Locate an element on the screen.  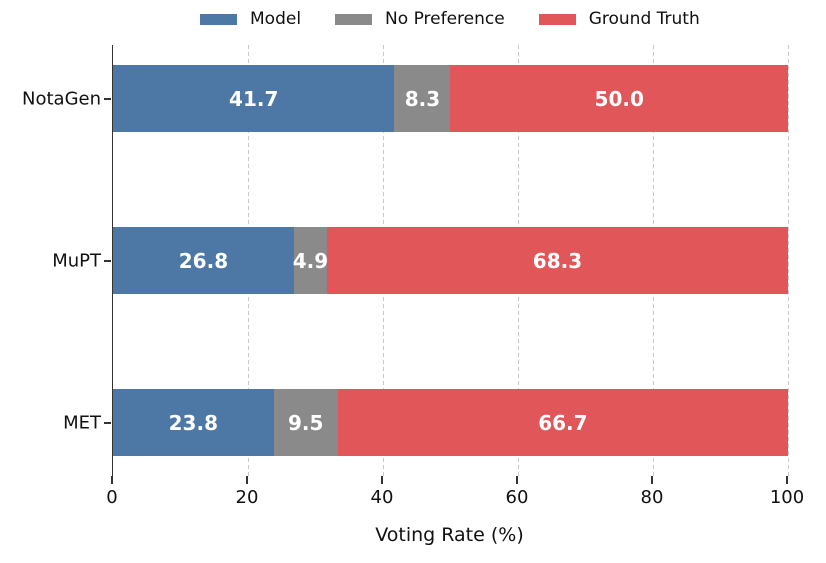
bar-value-label: 23.8 is located at coordinates (193, 422).